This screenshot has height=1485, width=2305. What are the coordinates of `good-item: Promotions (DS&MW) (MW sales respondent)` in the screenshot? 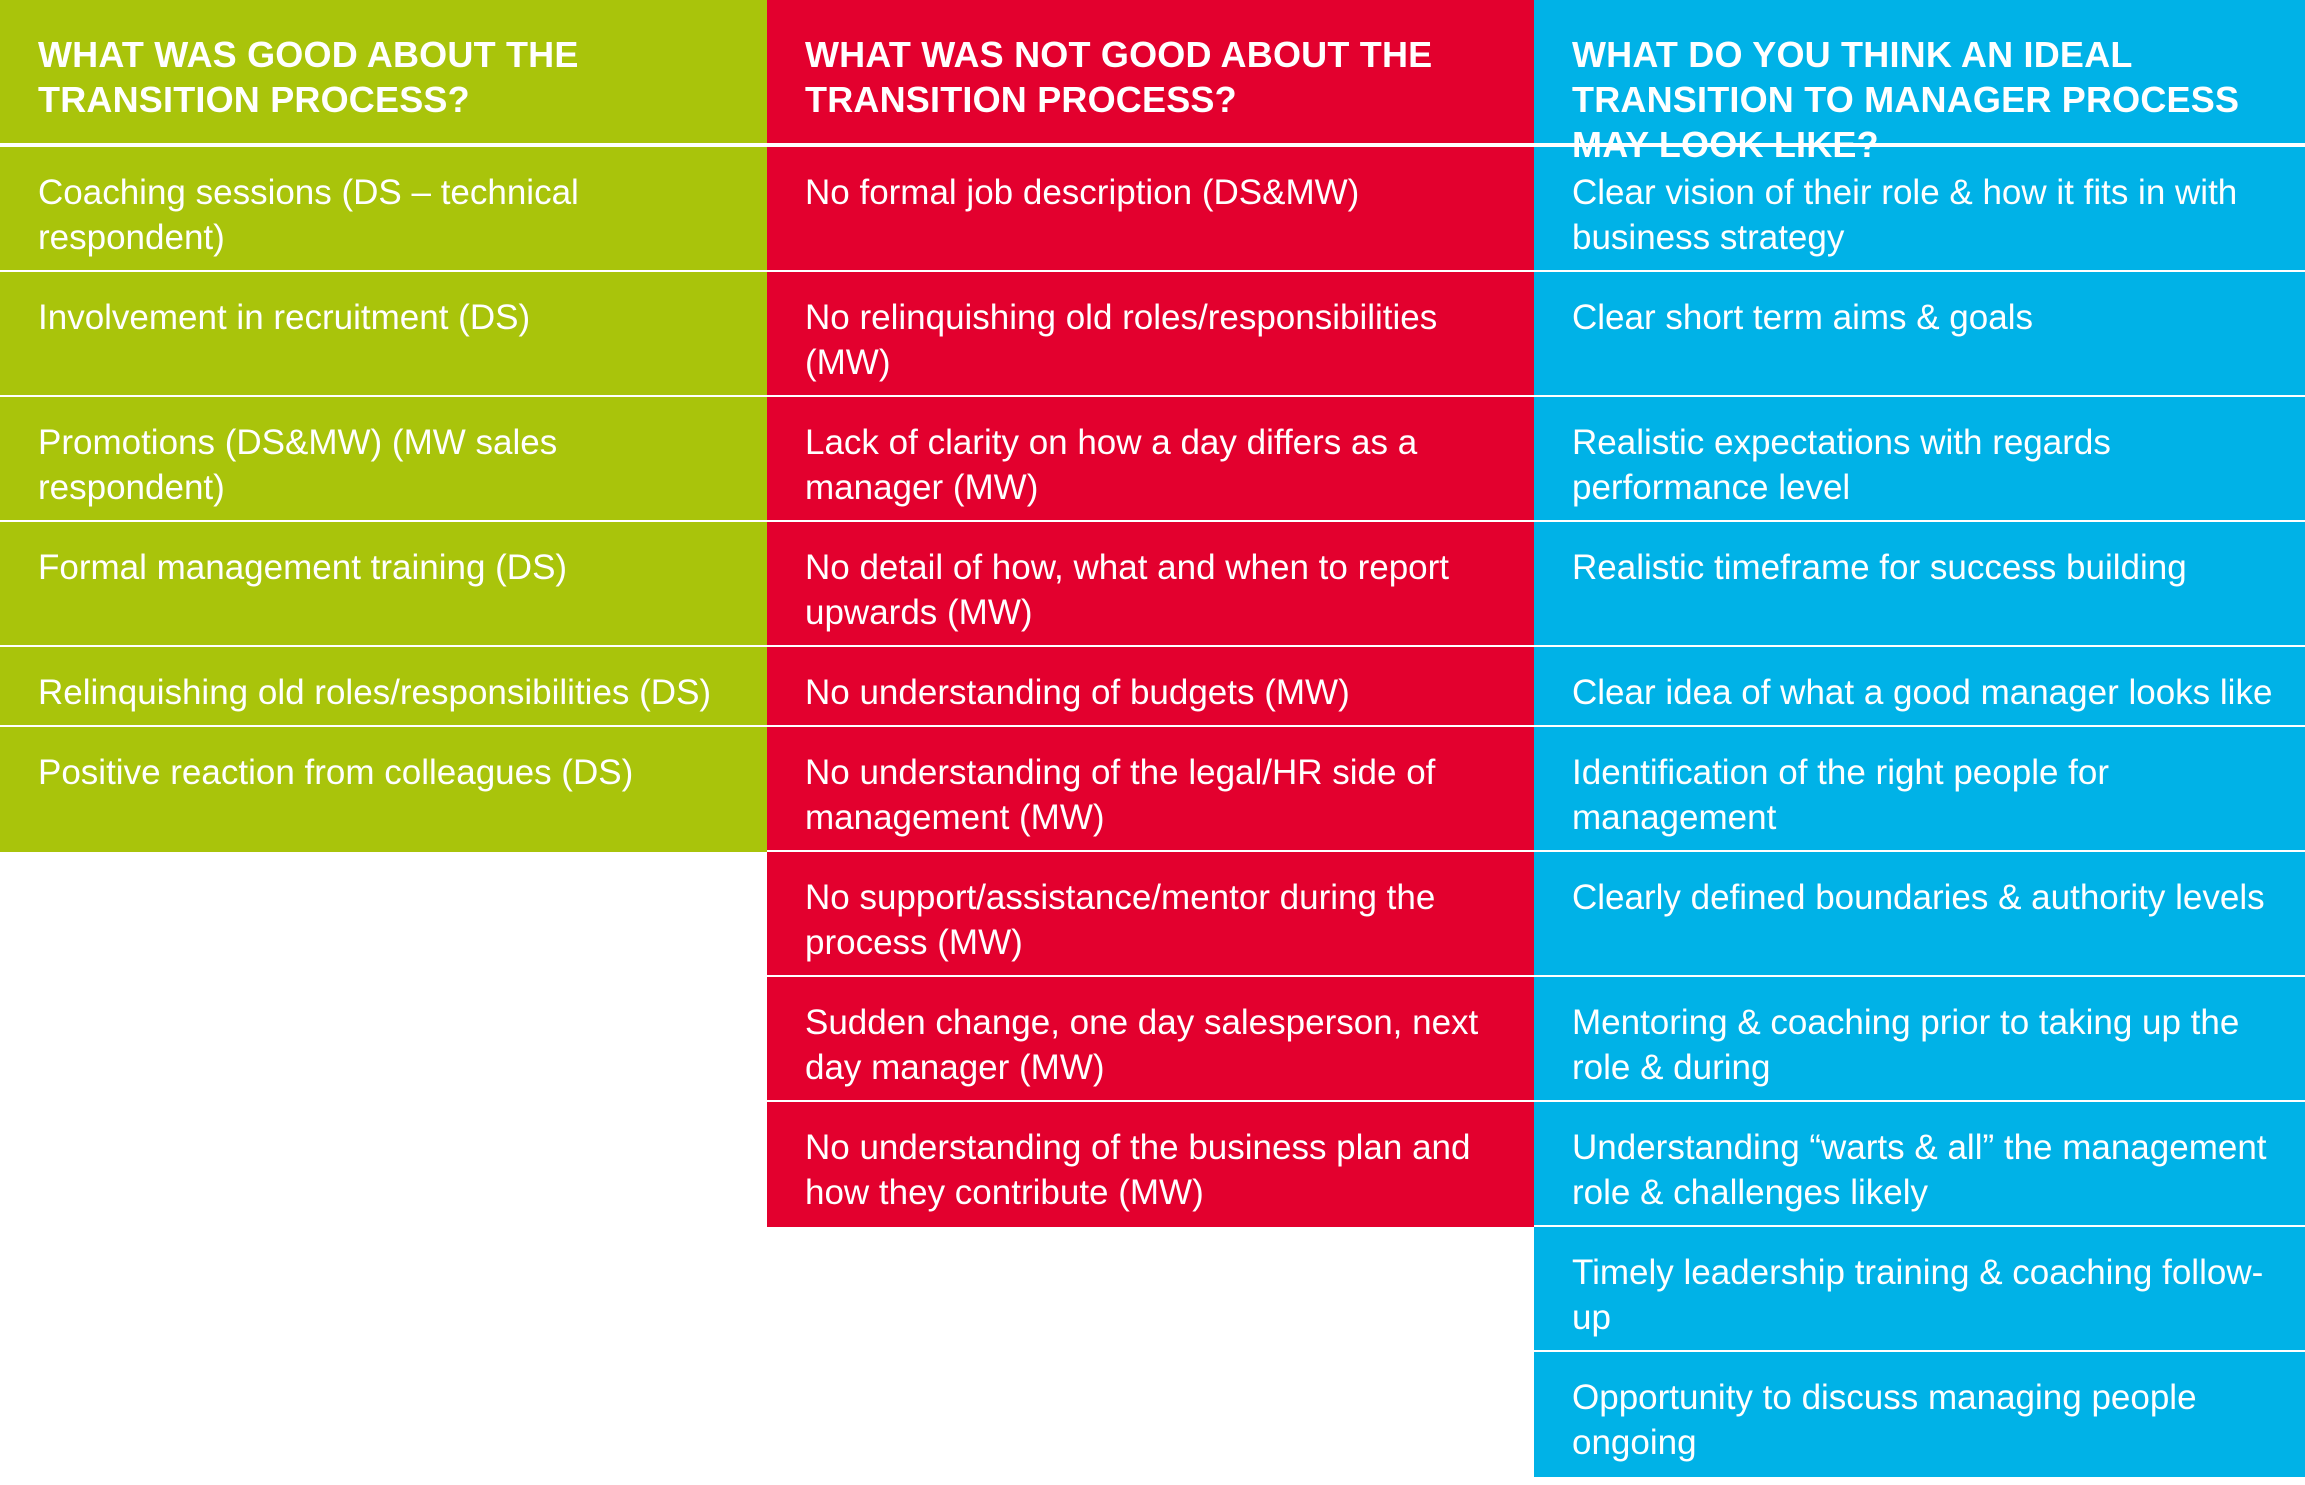 It's located at (383, 459).